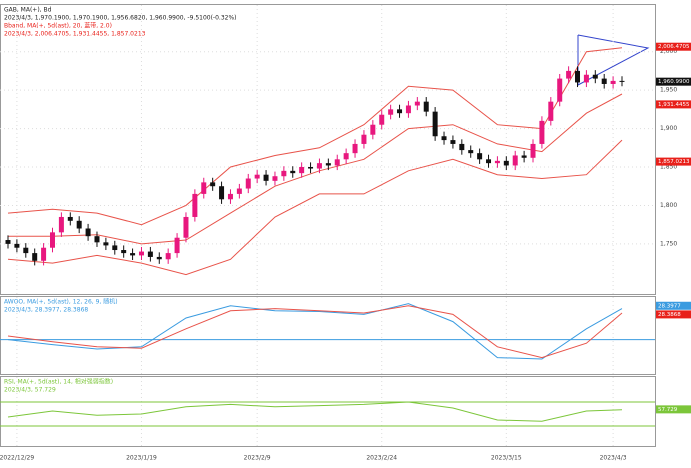  Describe the element at coordinates (61, 302) in the screenshot. I see `oscillator-title: AWOO, MA(+, 5d(ast), 12, 26, 9, 随机)` at that location.